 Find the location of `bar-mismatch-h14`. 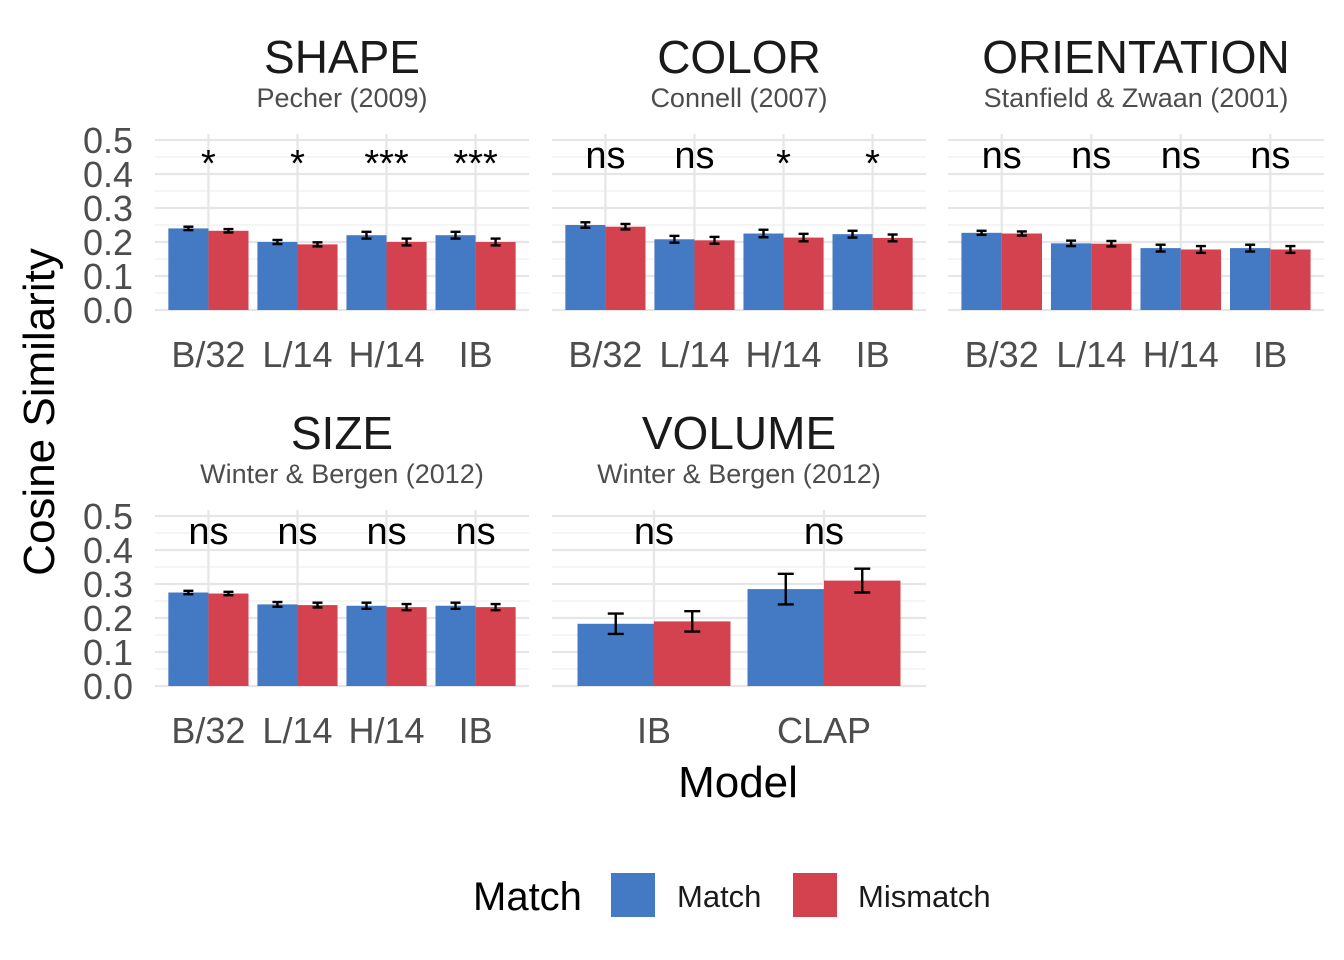

bar-mismatch-h14 is located at coordinates (406, 646).